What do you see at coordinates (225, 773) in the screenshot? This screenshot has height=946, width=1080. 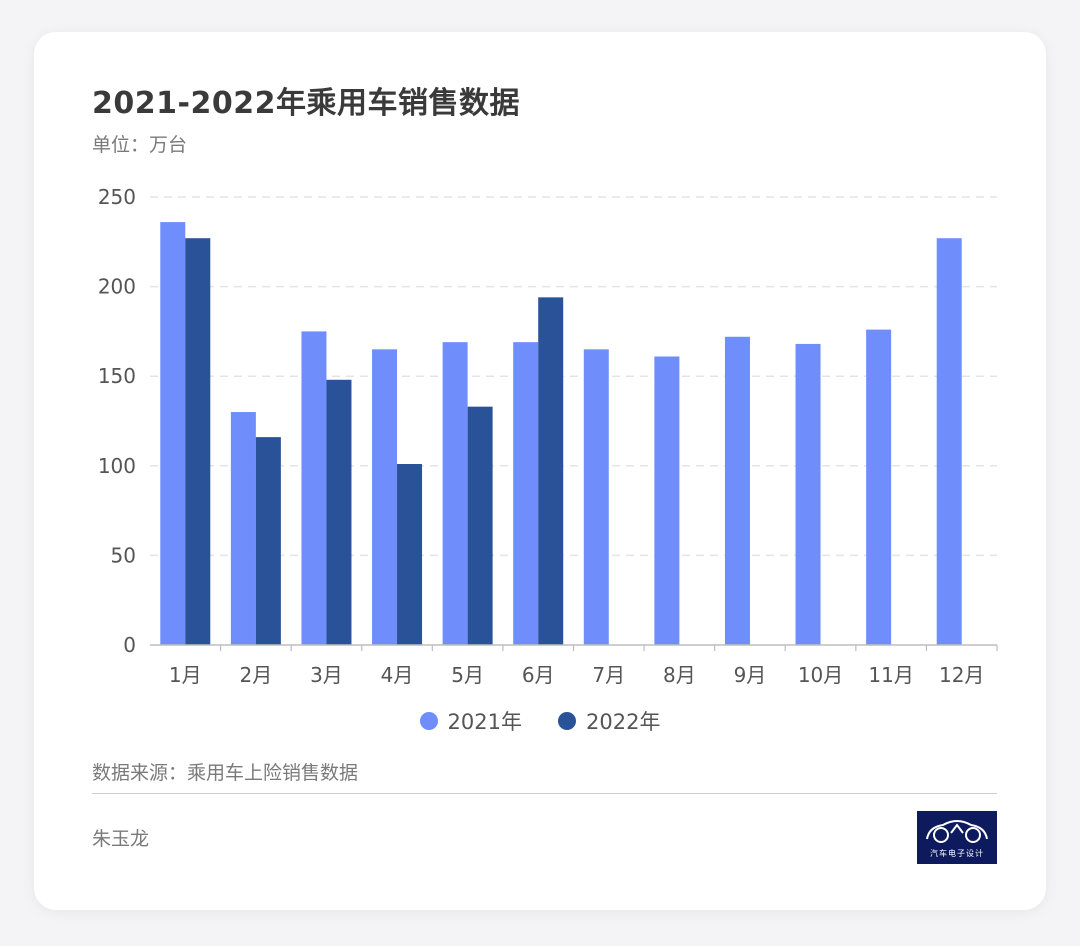 I see `data-source: 数据来源：乘用车上险销售数据` at bounding box center [225, 773].